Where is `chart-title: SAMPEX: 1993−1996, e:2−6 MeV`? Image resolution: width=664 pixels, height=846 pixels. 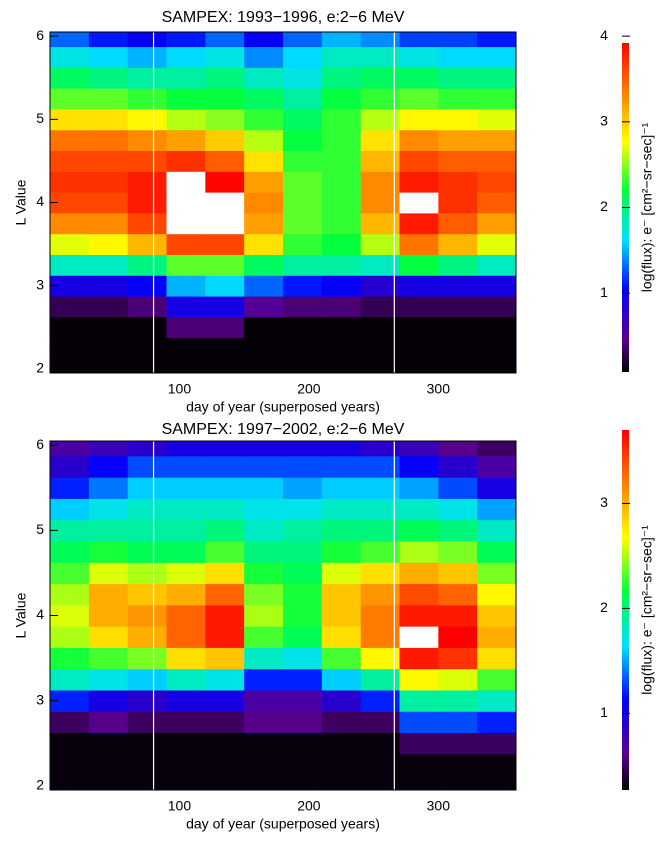 chart-title: SAMPEX: 1993−1996, e:2−6 MeV is located at coordinates (283, 17).